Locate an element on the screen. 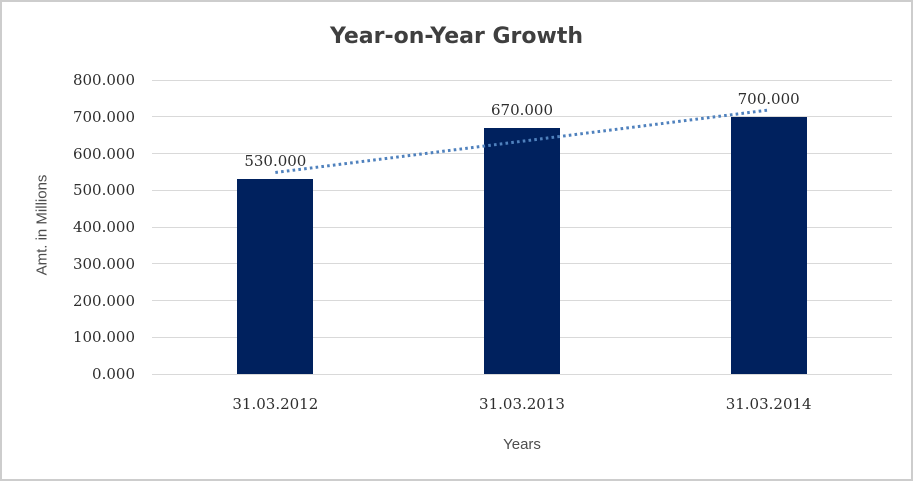  bar-value-label: 700.000 is located at coordinates (768, 98).